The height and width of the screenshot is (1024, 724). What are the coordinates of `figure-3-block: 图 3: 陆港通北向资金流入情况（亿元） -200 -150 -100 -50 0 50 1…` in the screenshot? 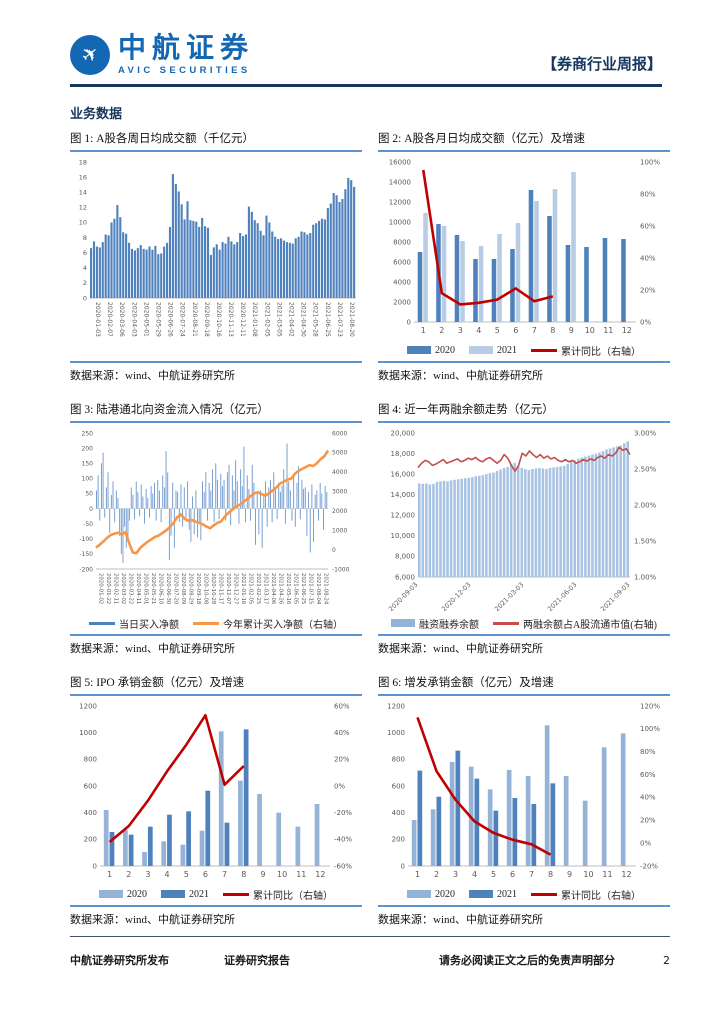 It's located at (216, 527).